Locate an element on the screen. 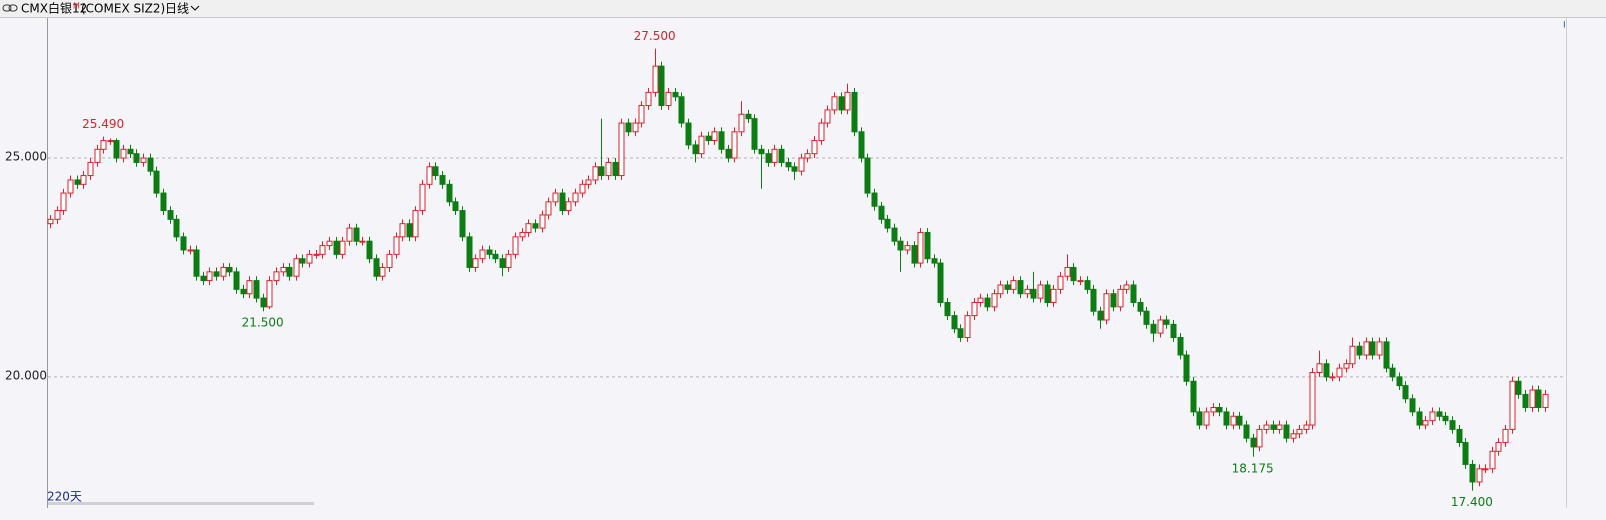 The width and height of the screenshot is (1606, 520). high-label: 25.490 is located at coordinates (103, 124).